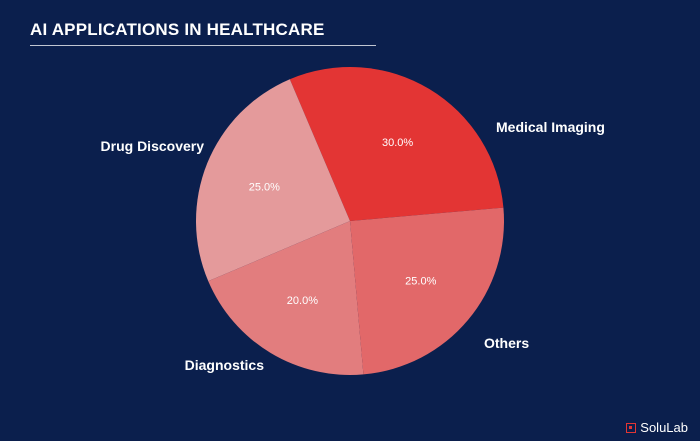  What do you see at coordinates (506, 343) in the screenshot?
I see `pie-category-label: Others` at bounding box center [506, 343].